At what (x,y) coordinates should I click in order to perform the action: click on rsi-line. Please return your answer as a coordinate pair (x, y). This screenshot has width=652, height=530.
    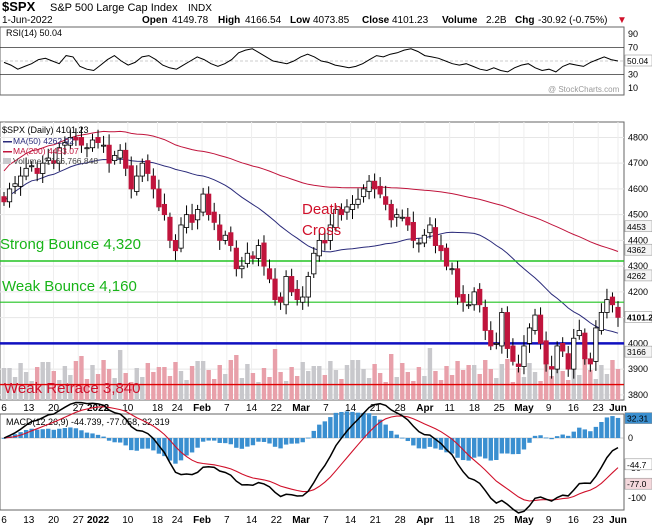
    Looking at the image, I should click on (311, 60).